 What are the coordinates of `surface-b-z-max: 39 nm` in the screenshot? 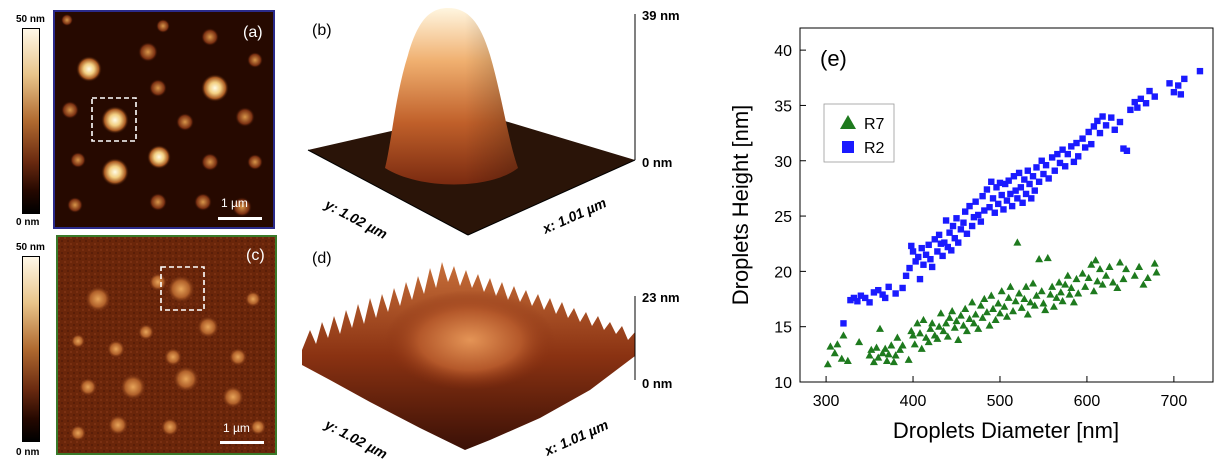 It's located at (661, 15).